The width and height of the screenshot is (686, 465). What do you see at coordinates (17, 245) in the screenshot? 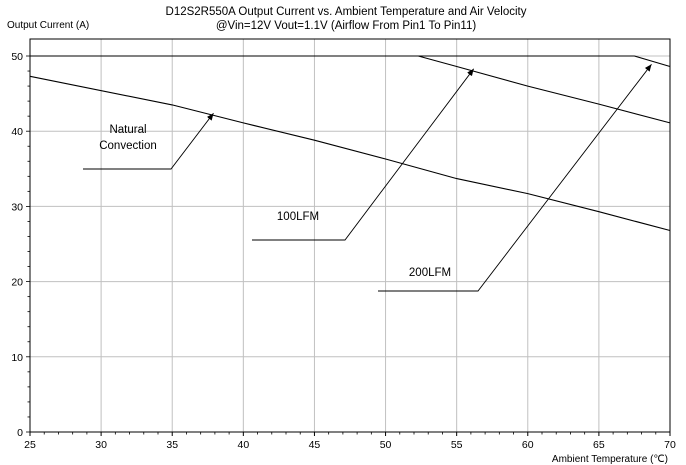
I see `y-tick-labels: 0 10 20 30 40 50` at bounding box center [17, 245].